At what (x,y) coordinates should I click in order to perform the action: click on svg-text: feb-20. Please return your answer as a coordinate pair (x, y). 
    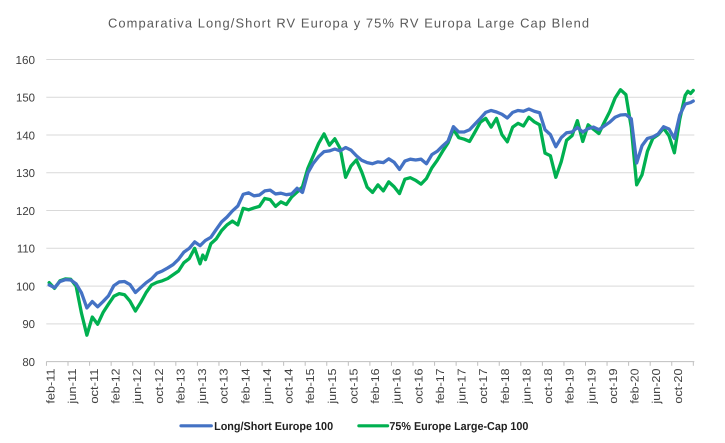
    Looking at the image, I should click on (636, 386).